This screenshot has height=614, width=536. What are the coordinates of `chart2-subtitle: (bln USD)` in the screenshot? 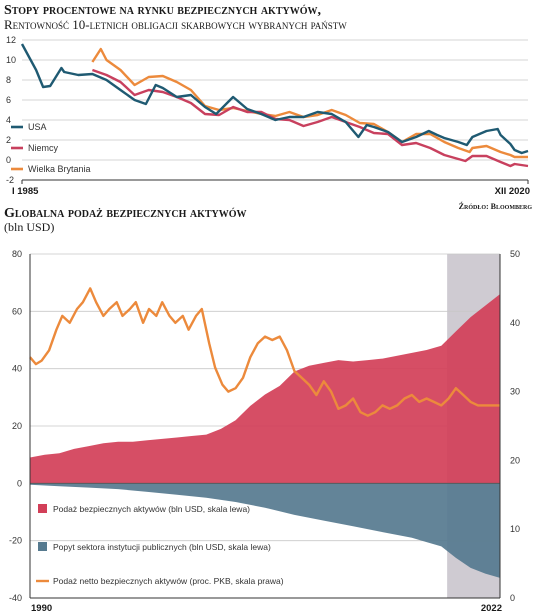 It's located at (29, 227).